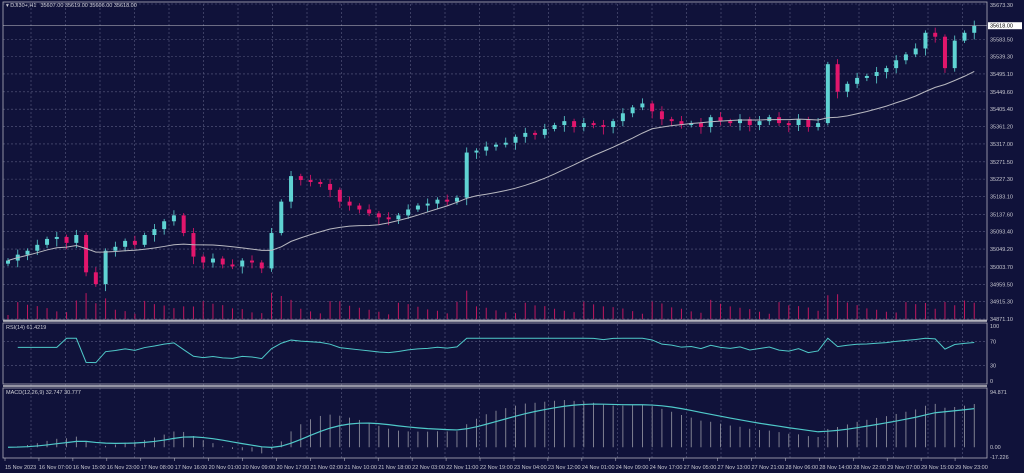 This screenshot has width=1024, height=473. What do you see at coordinates (326, 468) in the screenshot?
I see `time-tick-label: 21 Nov 02:00` at bounding box center [326, 468].